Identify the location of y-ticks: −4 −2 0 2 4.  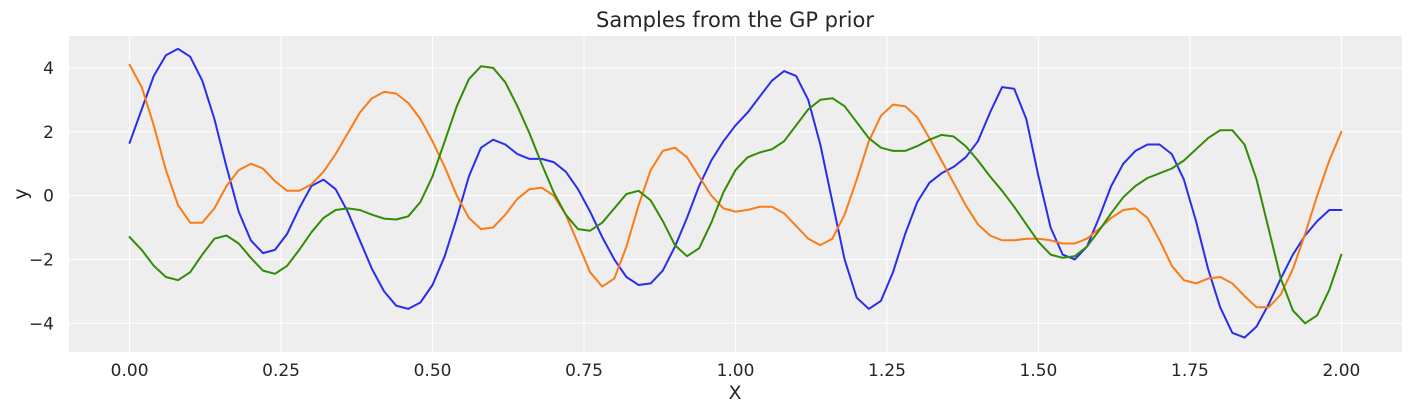
(41, 196).